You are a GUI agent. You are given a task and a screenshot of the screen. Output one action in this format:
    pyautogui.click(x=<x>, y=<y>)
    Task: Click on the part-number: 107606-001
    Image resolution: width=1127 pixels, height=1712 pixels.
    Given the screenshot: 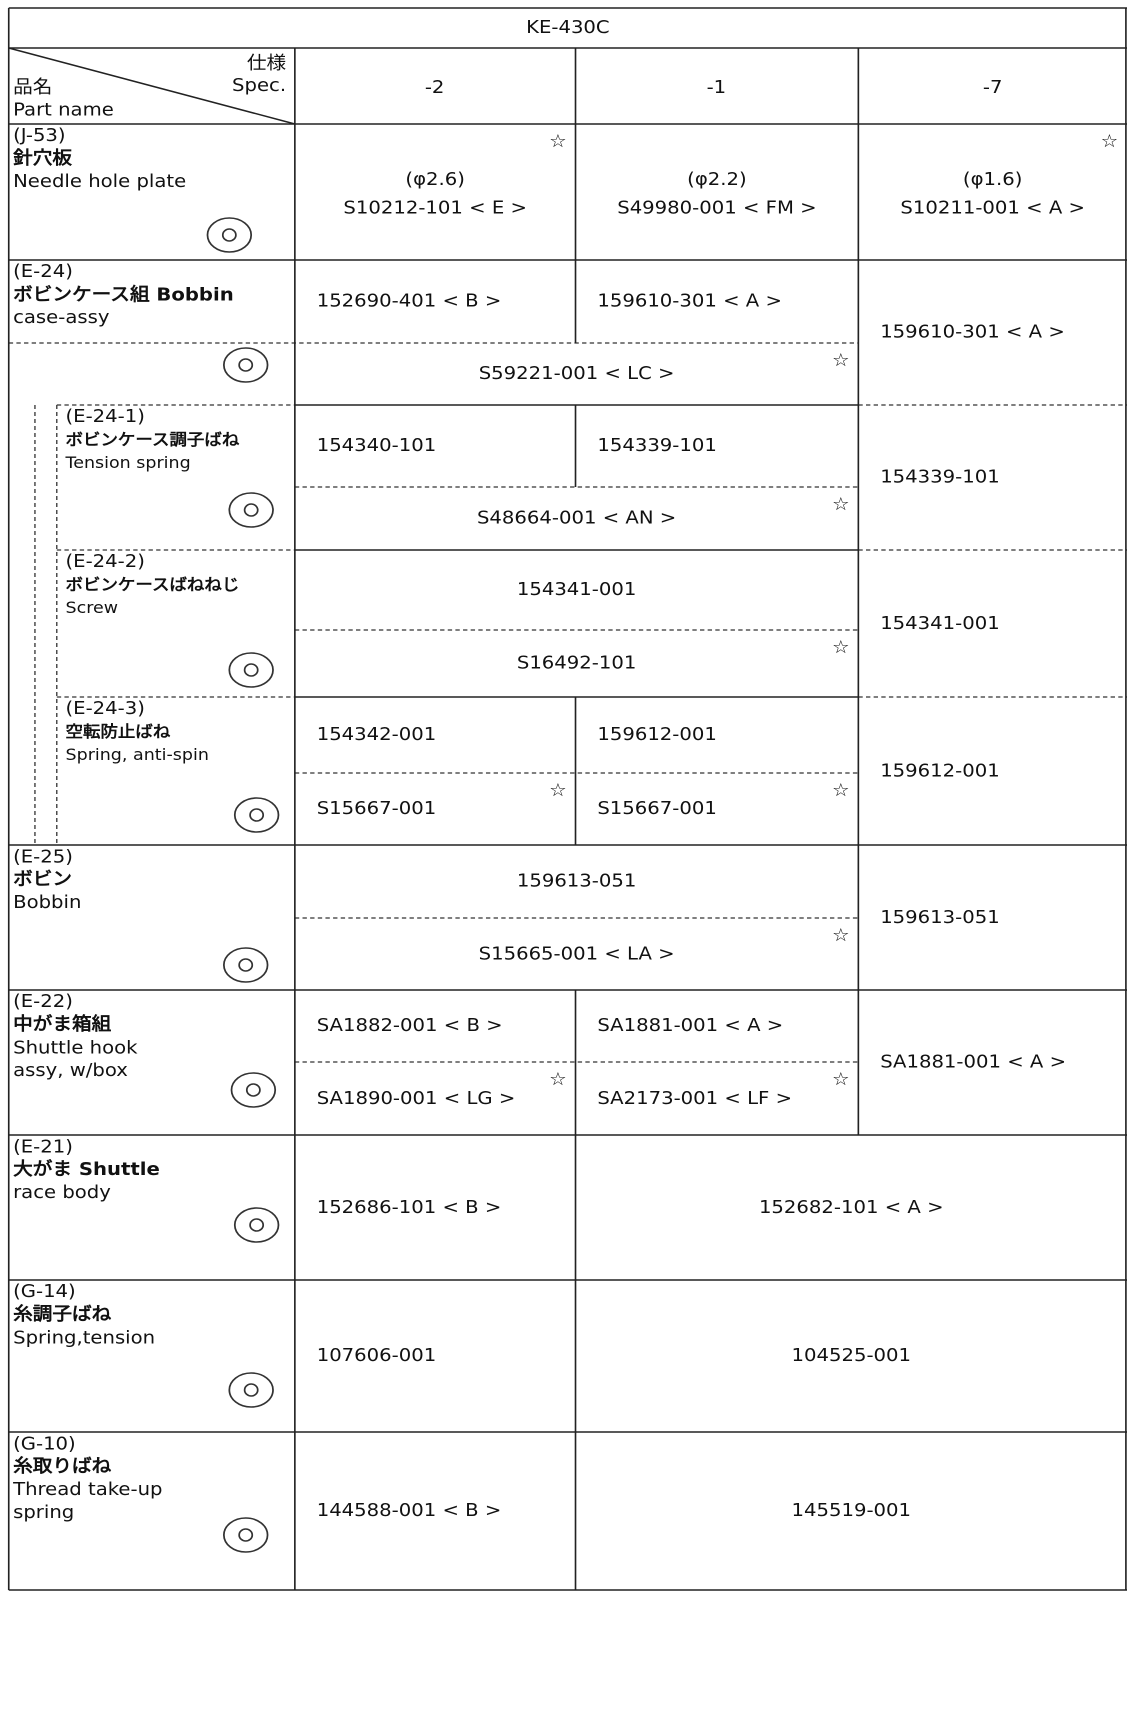 What is the action you would take?
    pyautogui.click(x=377, y=1356)
    